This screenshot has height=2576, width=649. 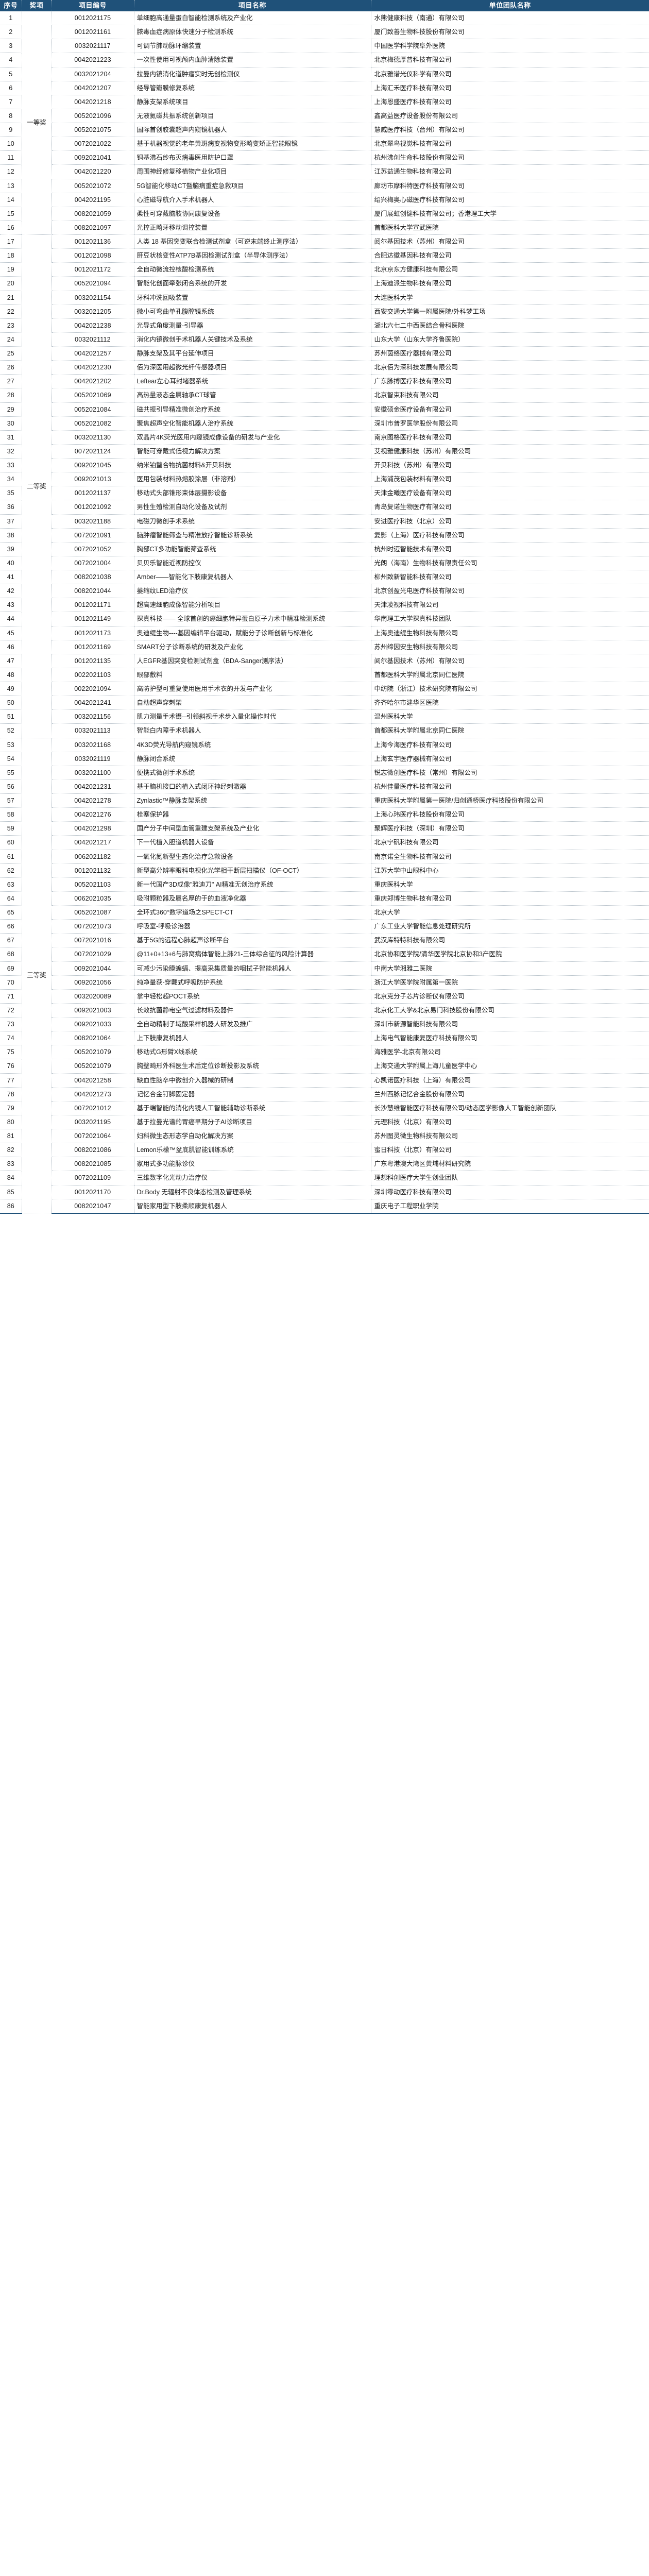 I want to click on cell-project-code: 0042021278, so click(x=93, y=800).